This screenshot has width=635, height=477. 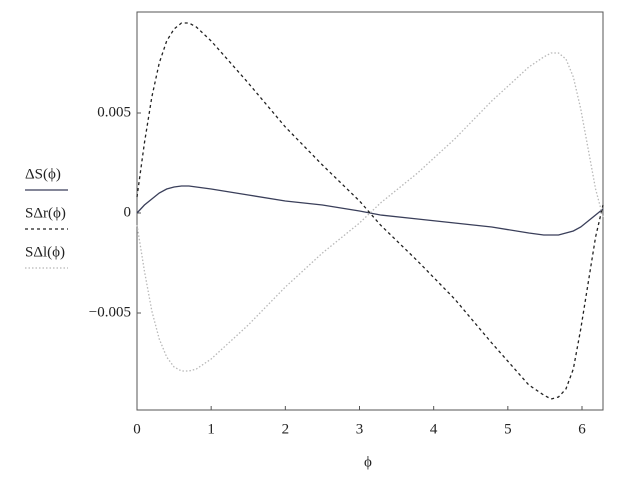 I want to click on x-tick-label: 6, so click(x=582, y=429).